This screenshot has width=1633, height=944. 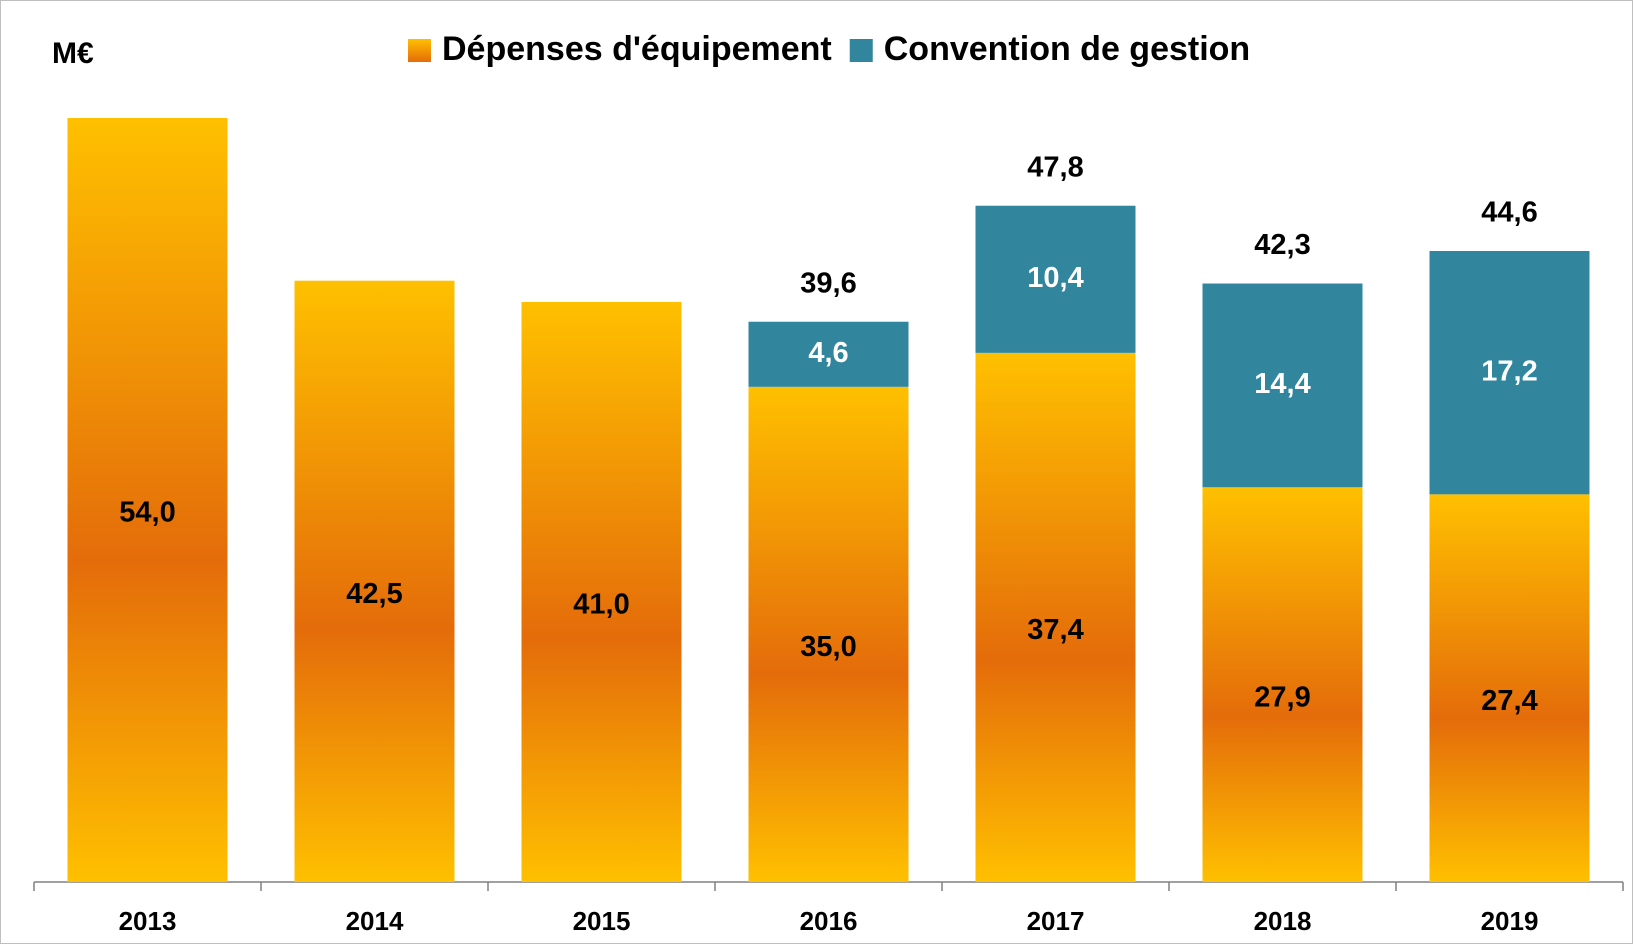 What do you see at coordinates (1056, 921) in the screenshot?
I see `x-tick-label: 2017` at bounding box center [1056, 921].